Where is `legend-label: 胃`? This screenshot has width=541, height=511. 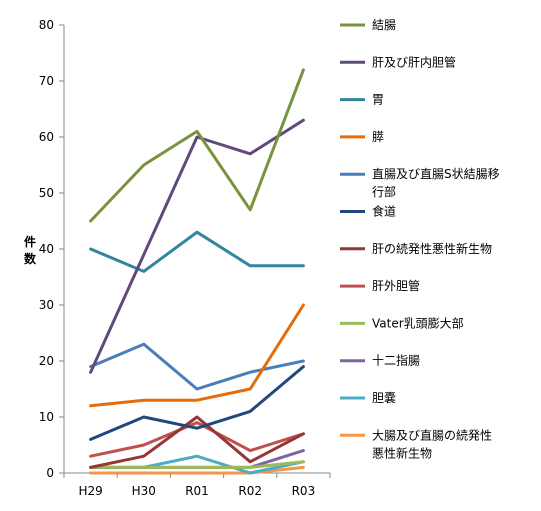 legend-label: 胃 is located at coordinates (378, 100).